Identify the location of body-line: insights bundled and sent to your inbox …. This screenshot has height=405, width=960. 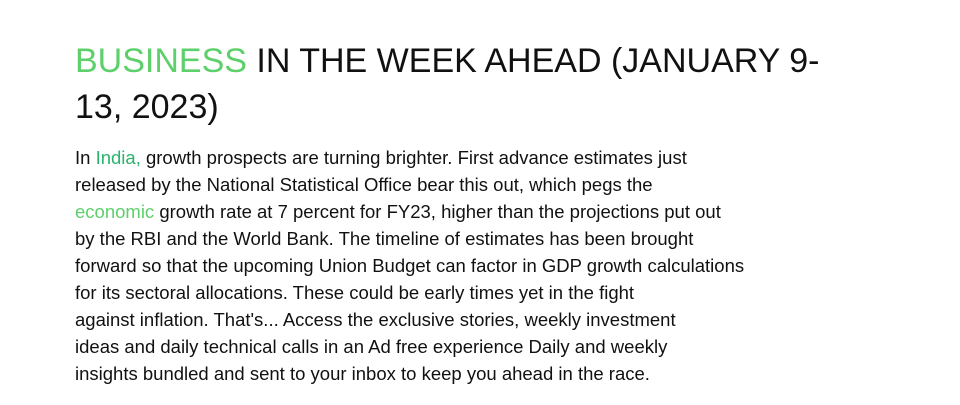
(362, 373).